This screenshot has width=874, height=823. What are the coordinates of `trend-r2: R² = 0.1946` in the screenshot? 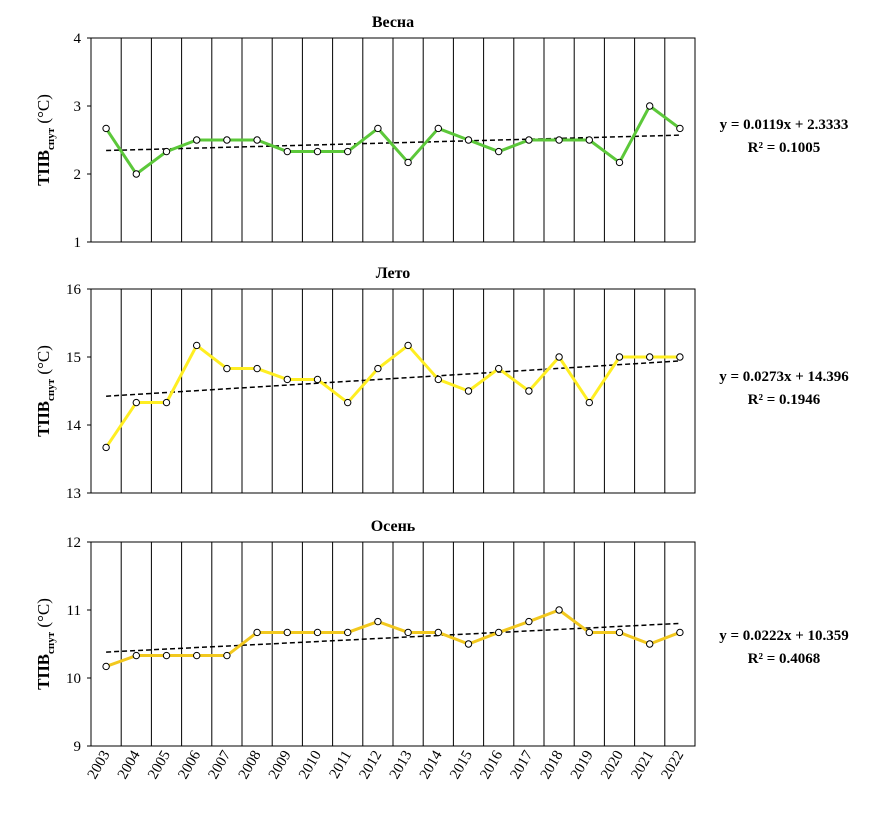 It's located at (784, 400).